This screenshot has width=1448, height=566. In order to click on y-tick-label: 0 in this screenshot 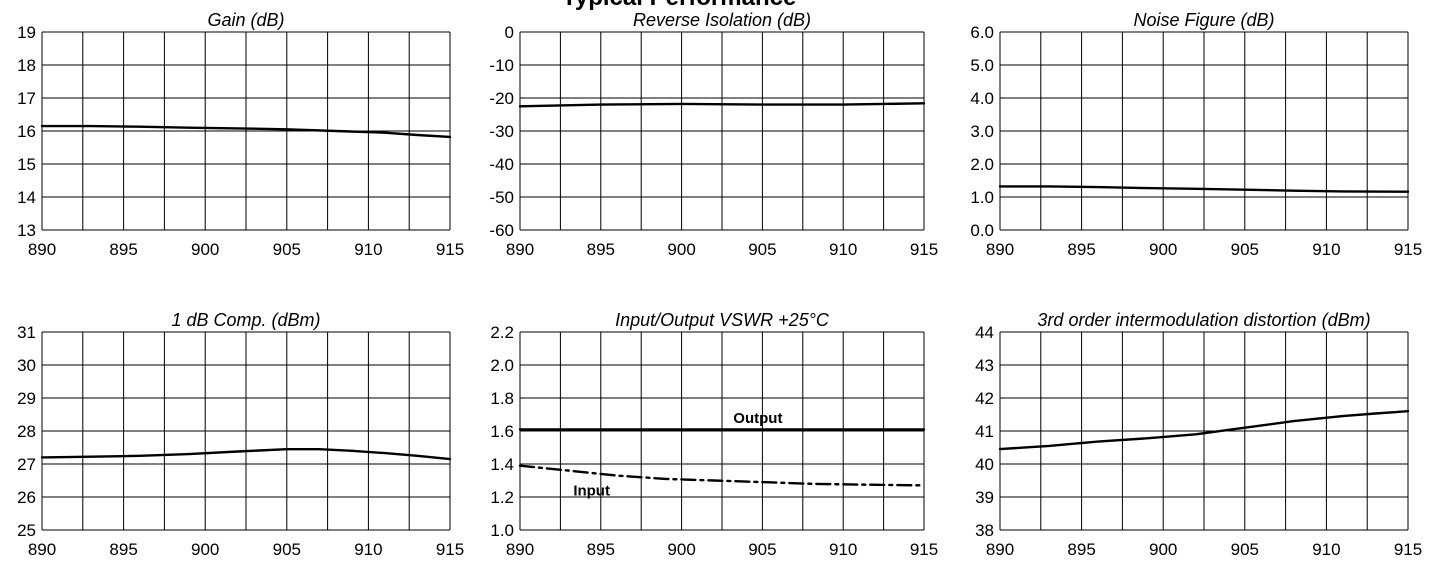, I will do `click(509, 32)`.